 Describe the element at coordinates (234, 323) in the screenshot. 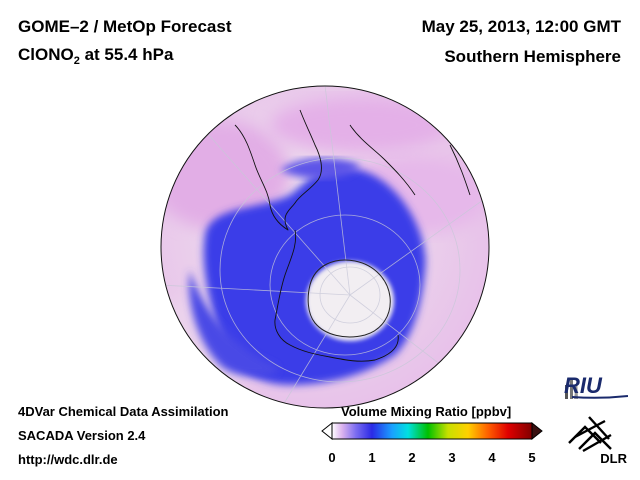

I see `blue-tongue-west` at that location.